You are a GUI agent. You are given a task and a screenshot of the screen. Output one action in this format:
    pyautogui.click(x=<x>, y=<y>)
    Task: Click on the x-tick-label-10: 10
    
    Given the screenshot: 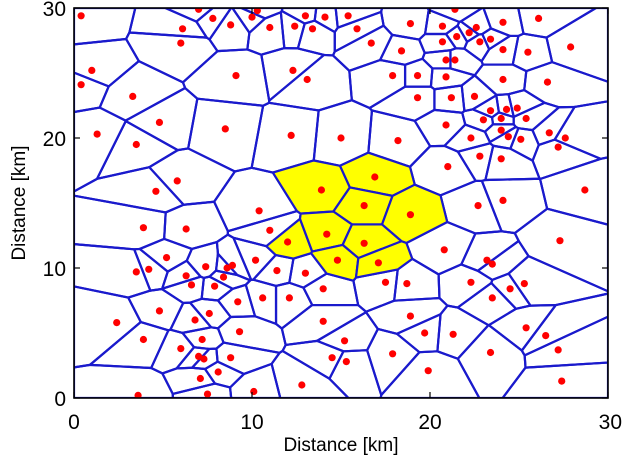 What is the action you would take?
    pyautogui.click(x=251, y=422)
    